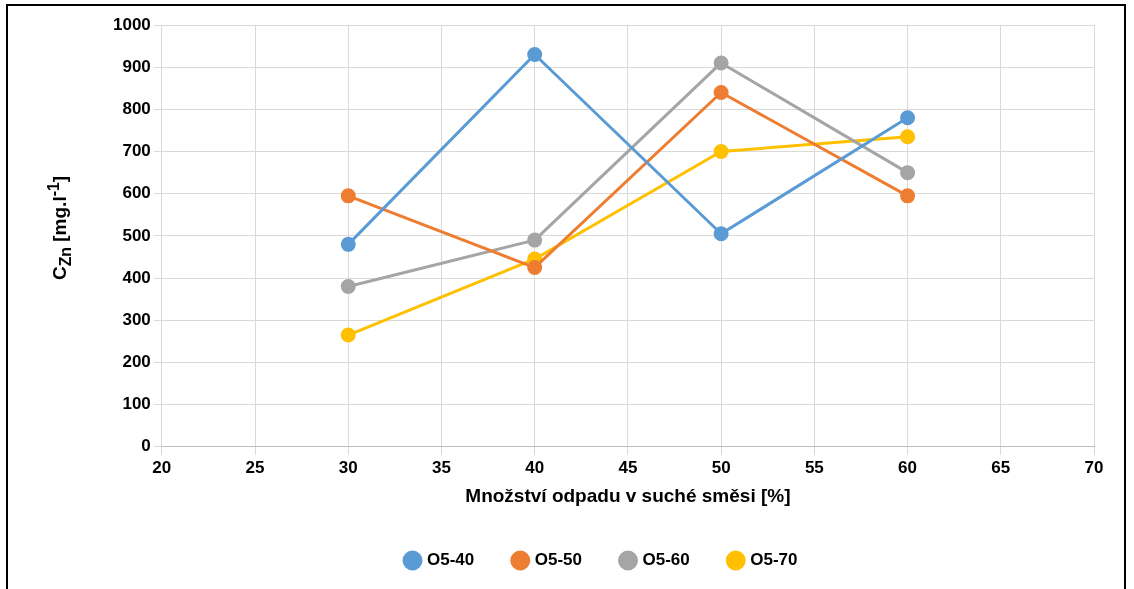 This screenshot has width=1134, height=589. I want to click on y-tick-label: 200, so click(136, 362).